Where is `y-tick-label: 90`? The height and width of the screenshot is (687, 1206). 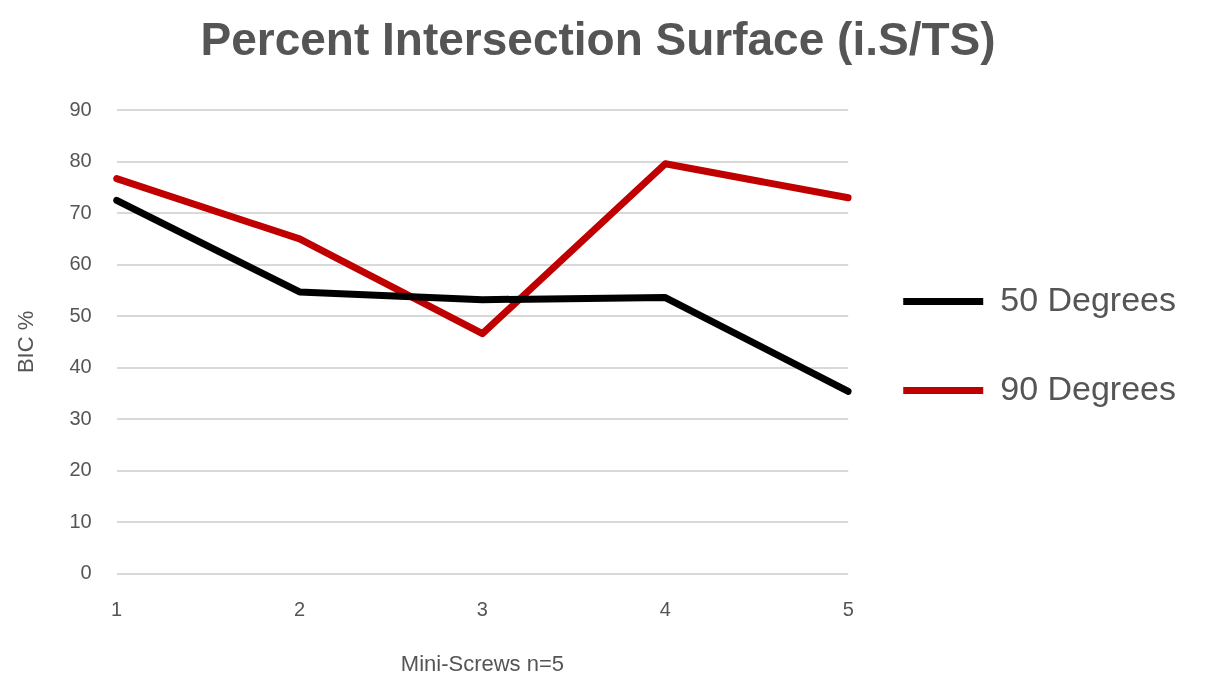
y-tick-label: 90 is located at coordinates (80, 108).